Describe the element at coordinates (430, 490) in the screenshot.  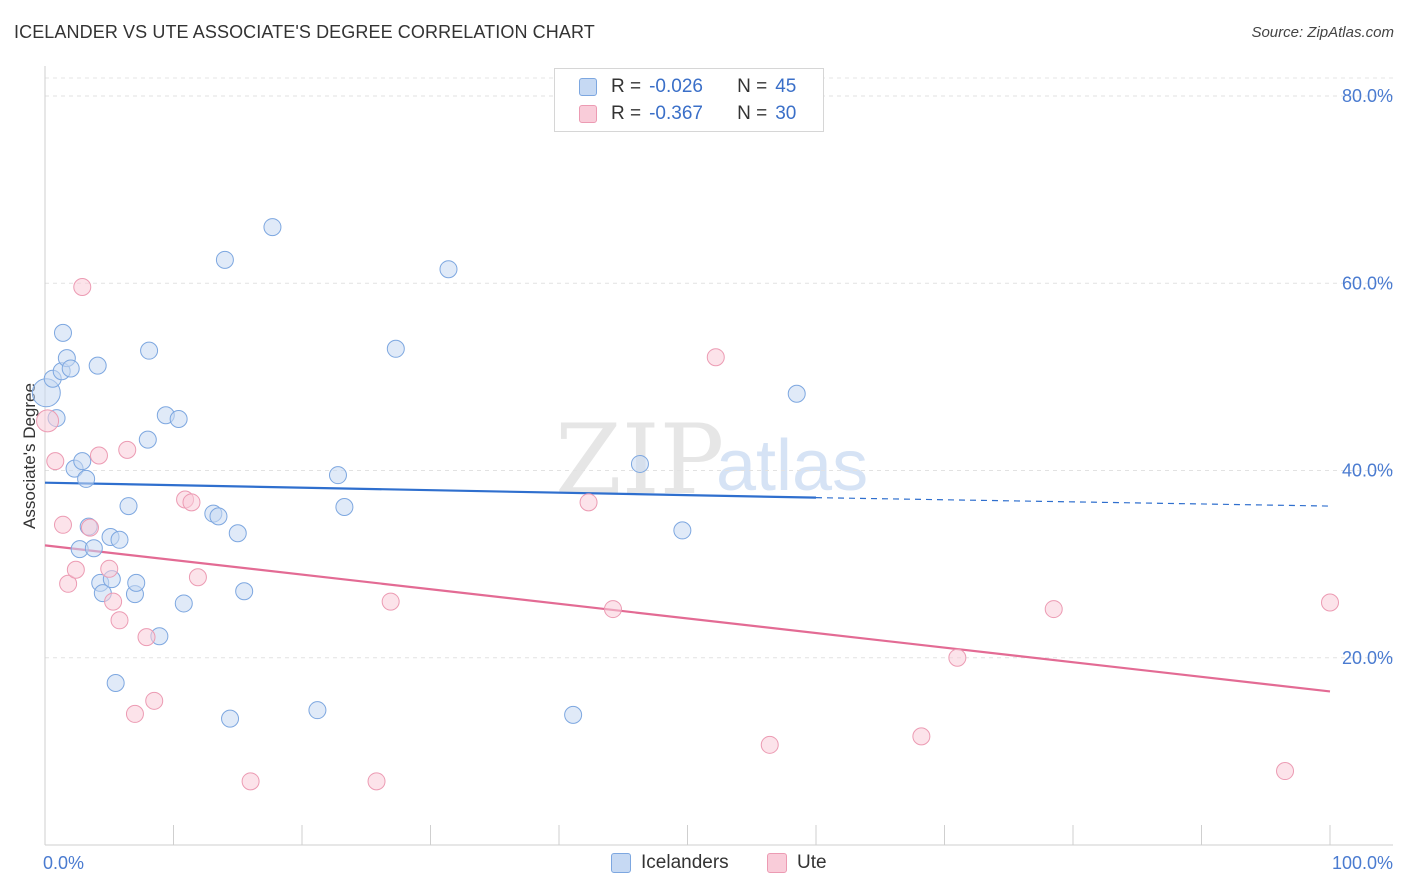
I see `icelanders-trend-line` at that location.